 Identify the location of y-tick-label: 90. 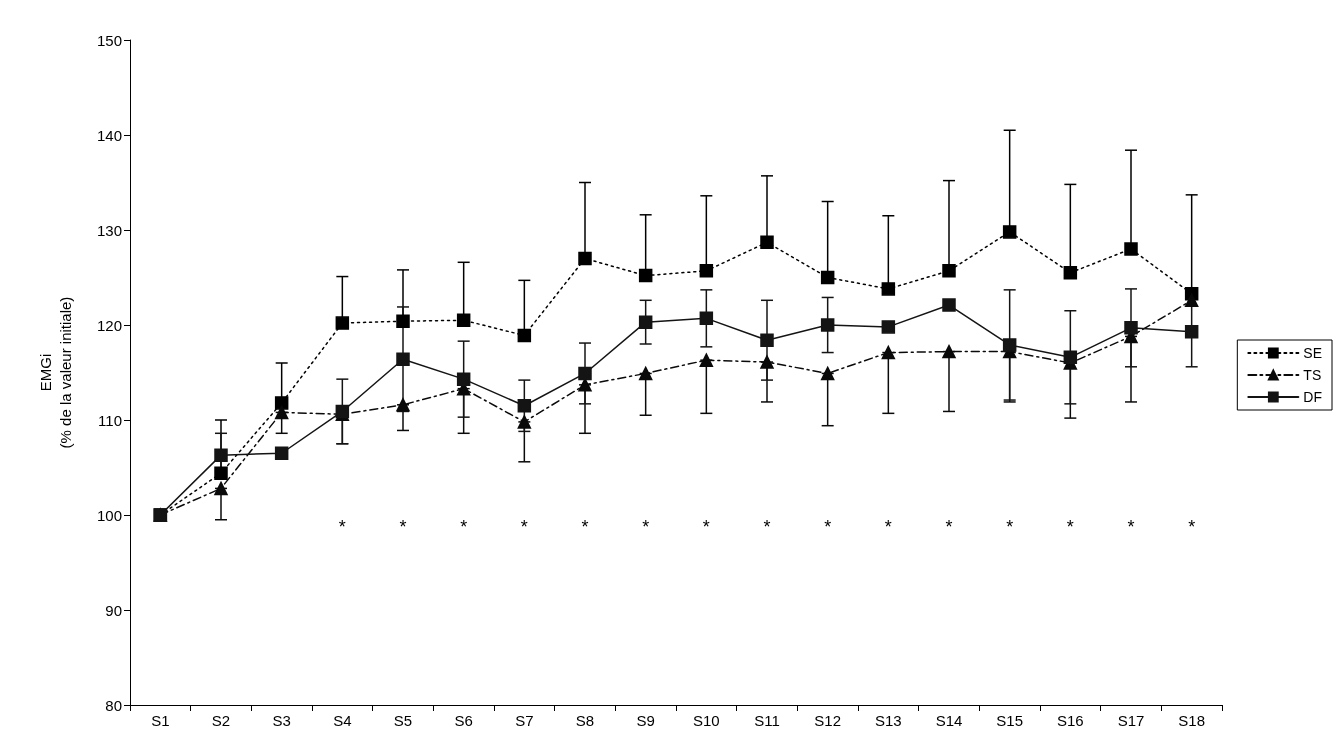
(113, 610).